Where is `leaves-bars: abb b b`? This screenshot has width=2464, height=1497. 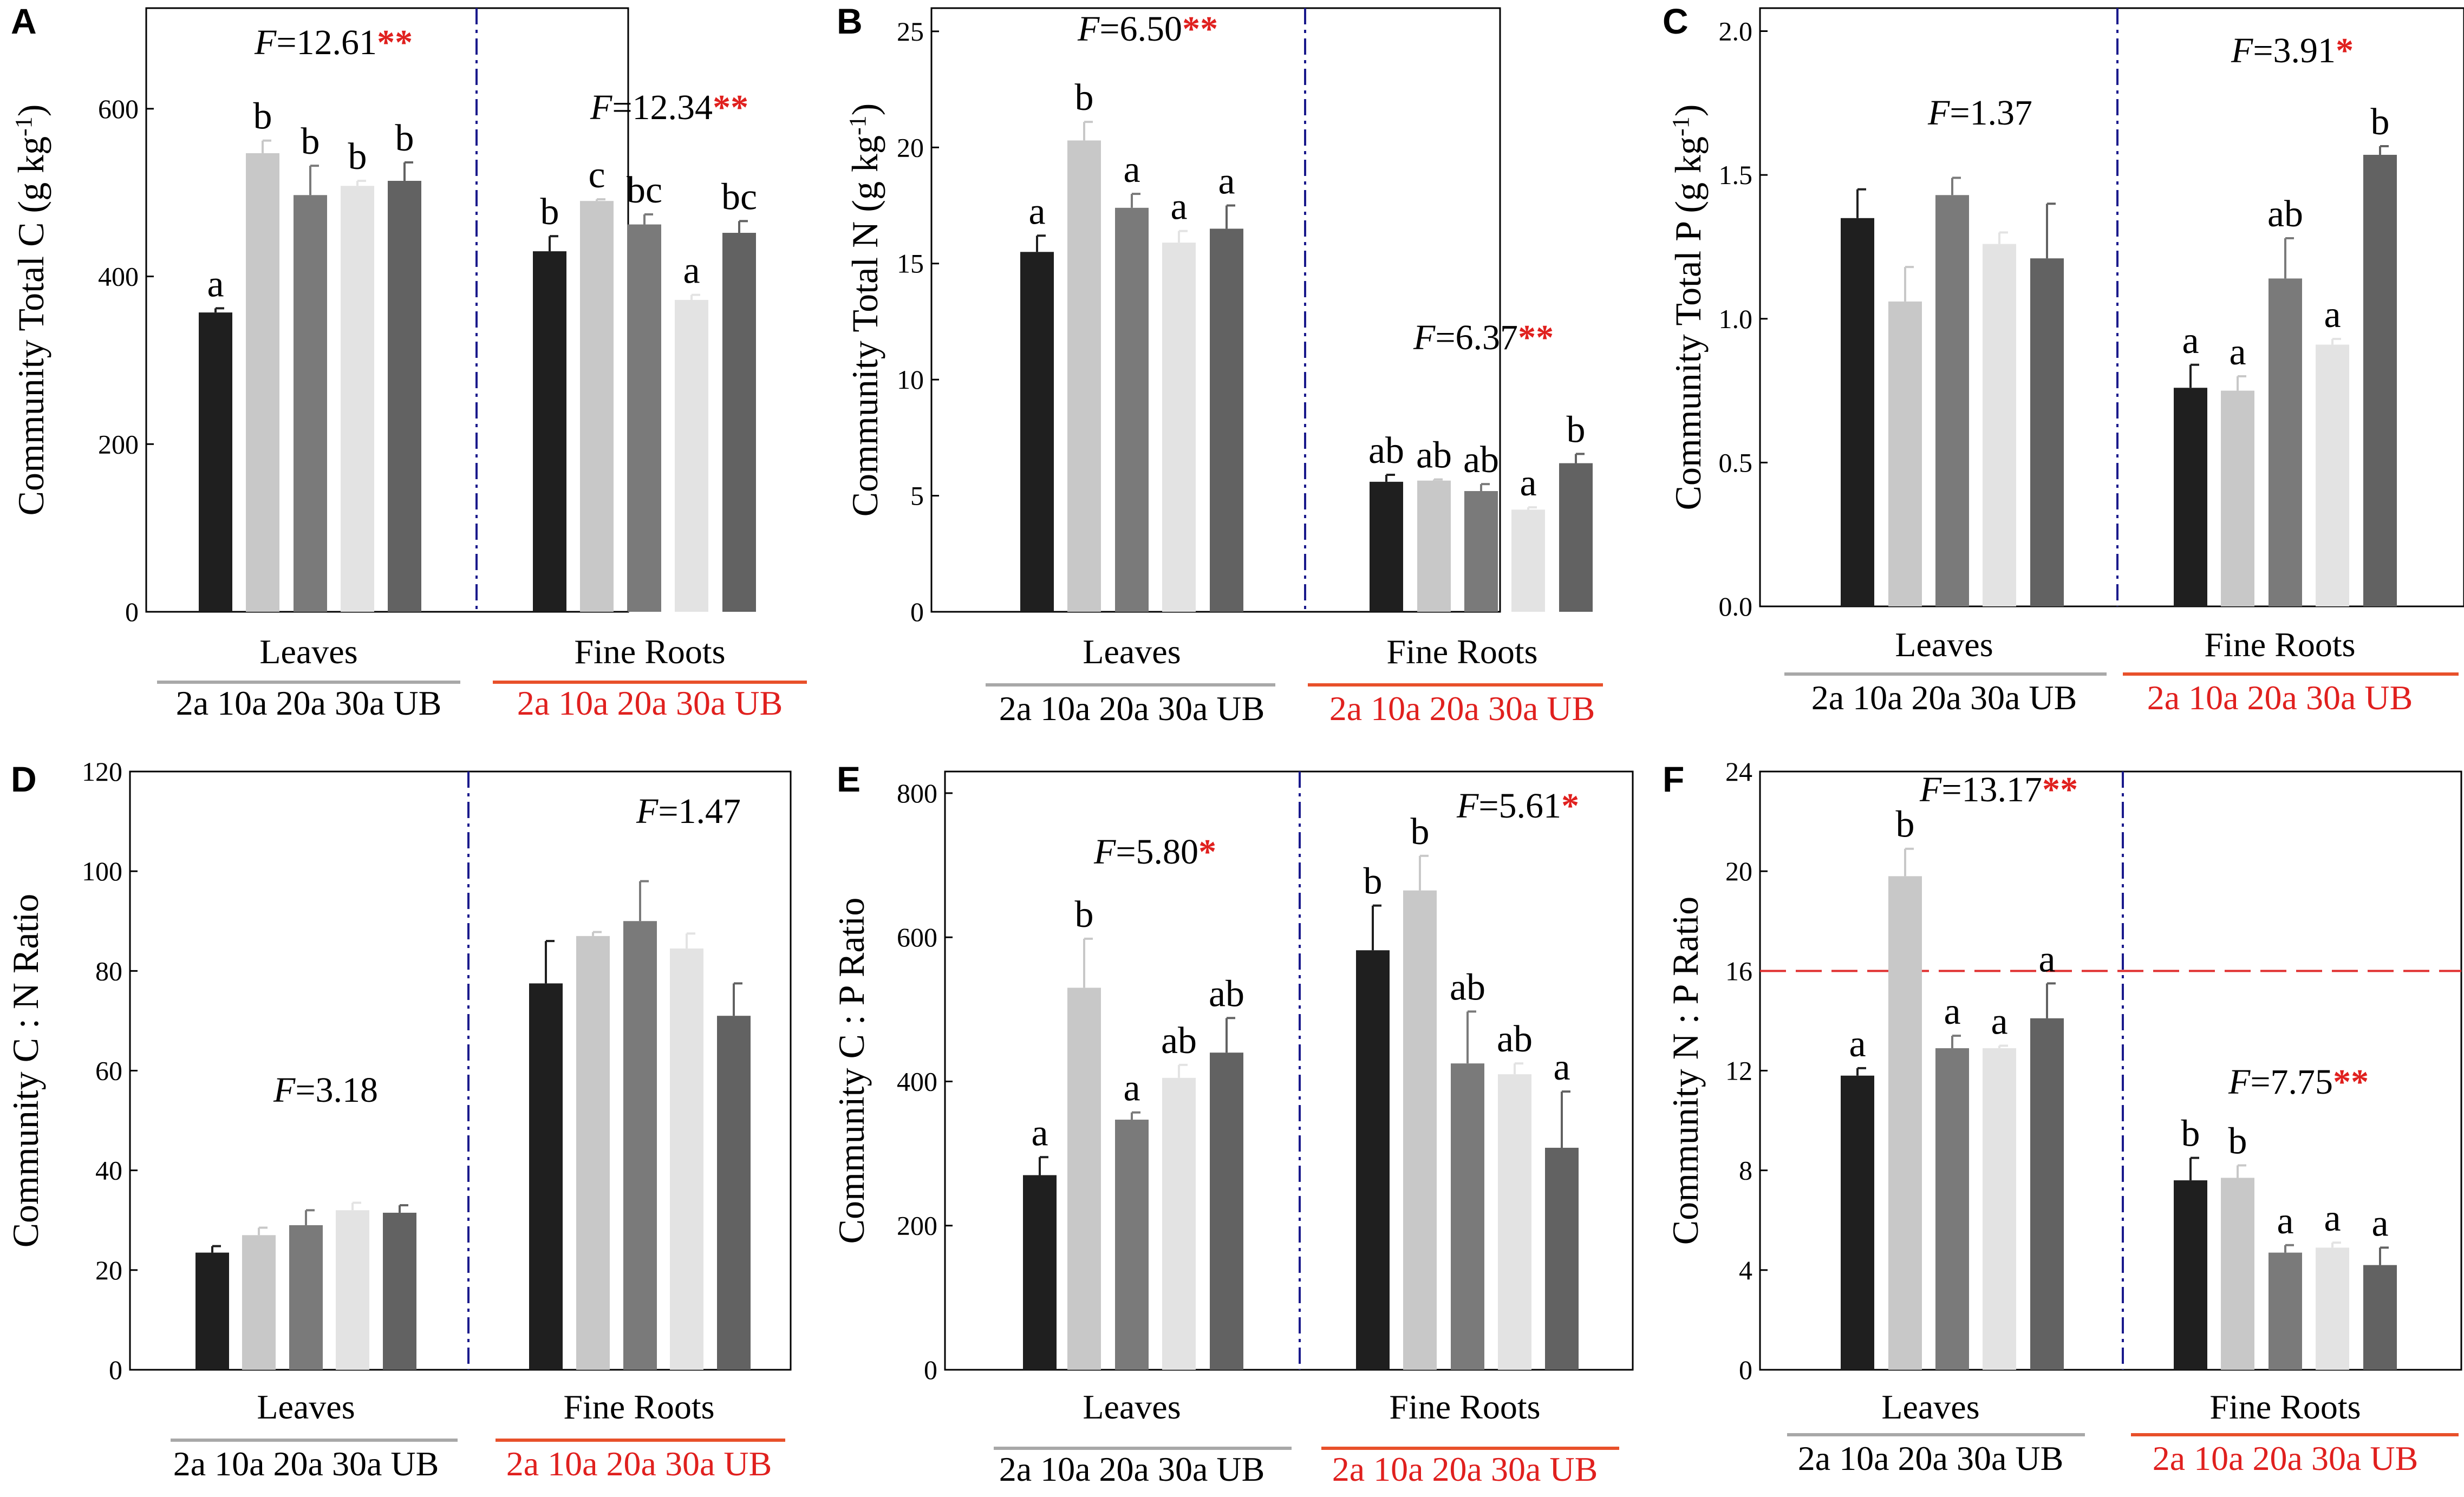 leaves-bars: abb b b is located at coordinates (310, 354).